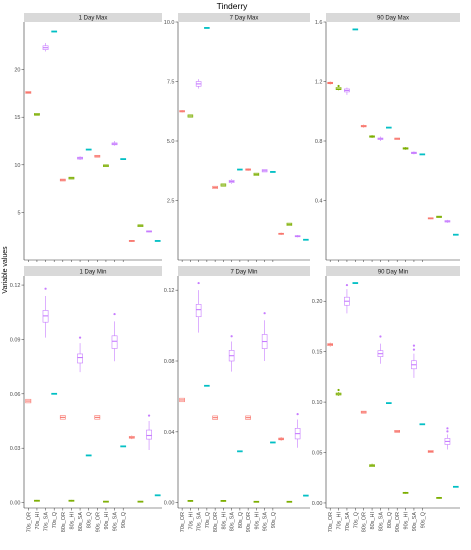 This screenshot has width=471, height=550. I want to click on chart-title: Tinderry, so click(233, 6).